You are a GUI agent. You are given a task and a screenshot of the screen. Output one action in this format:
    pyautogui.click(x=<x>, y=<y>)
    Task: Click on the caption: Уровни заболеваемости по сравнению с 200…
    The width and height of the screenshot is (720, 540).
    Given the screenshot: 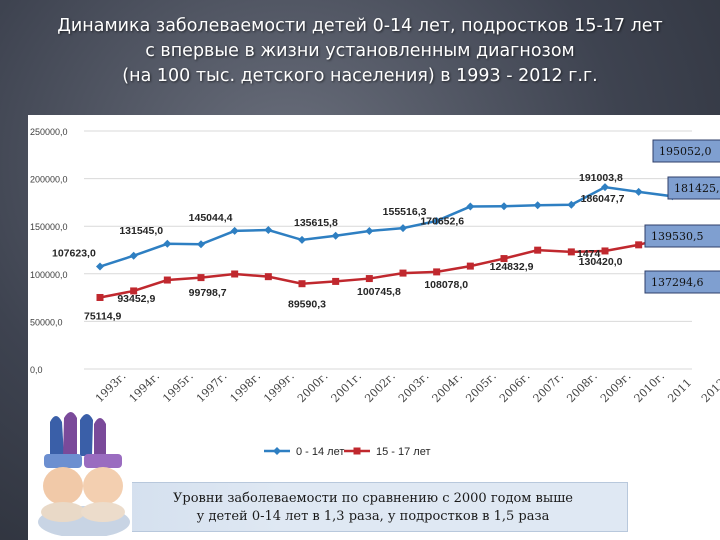 What is the action you would take?
    pyautogui.click(x=373, y=508)
    